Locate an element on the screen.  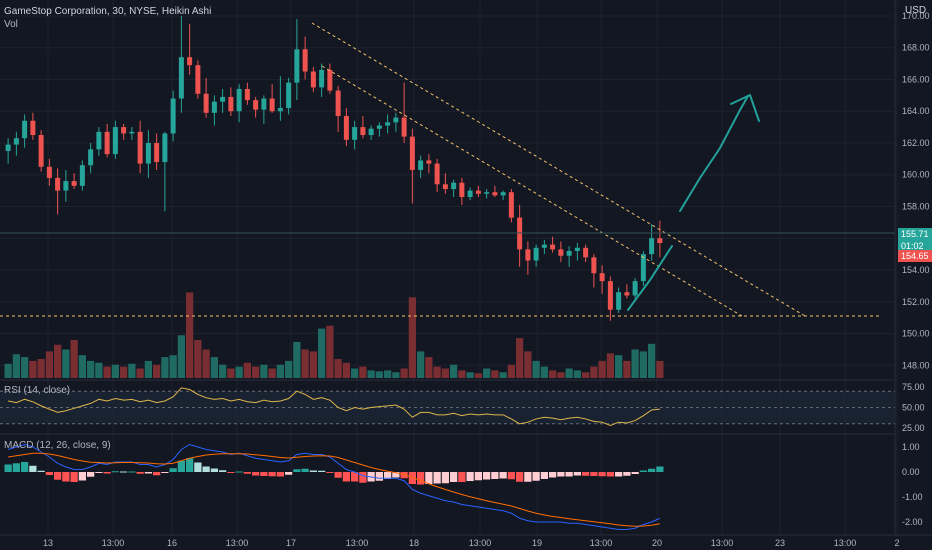
macd-label: MACD (12, 26, close, 9) is located at coordinates (57, 445).